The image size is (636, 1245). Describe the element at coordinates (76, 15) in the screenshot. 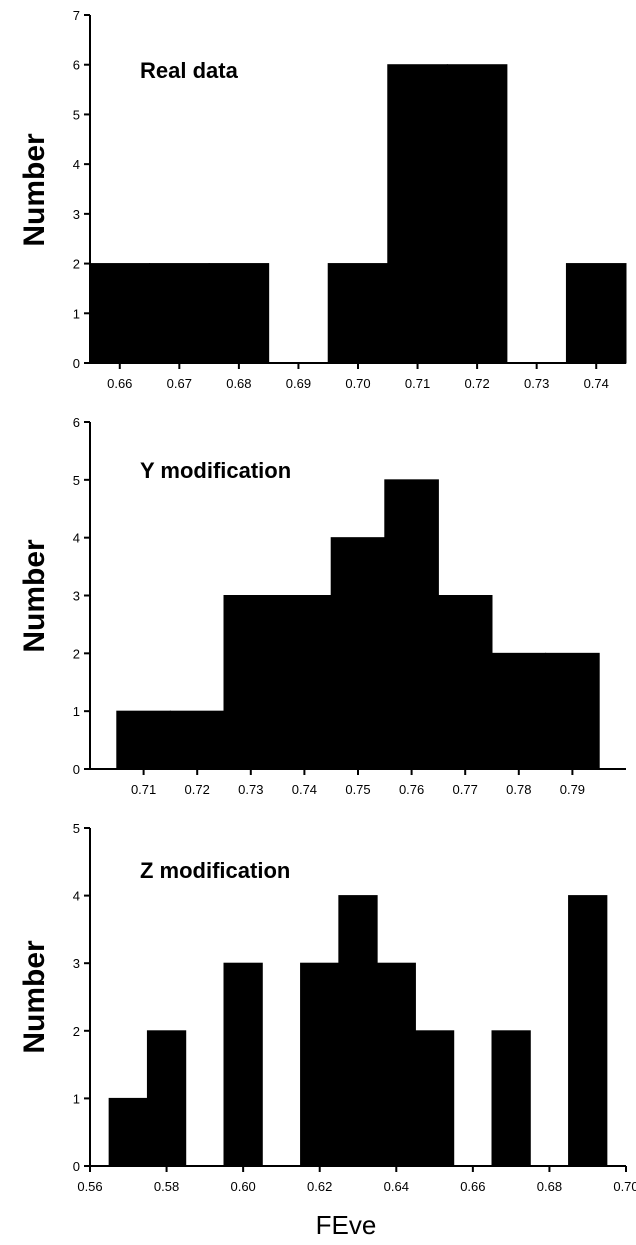

I see `y-tick-label-real-data-7: 7` at that location.